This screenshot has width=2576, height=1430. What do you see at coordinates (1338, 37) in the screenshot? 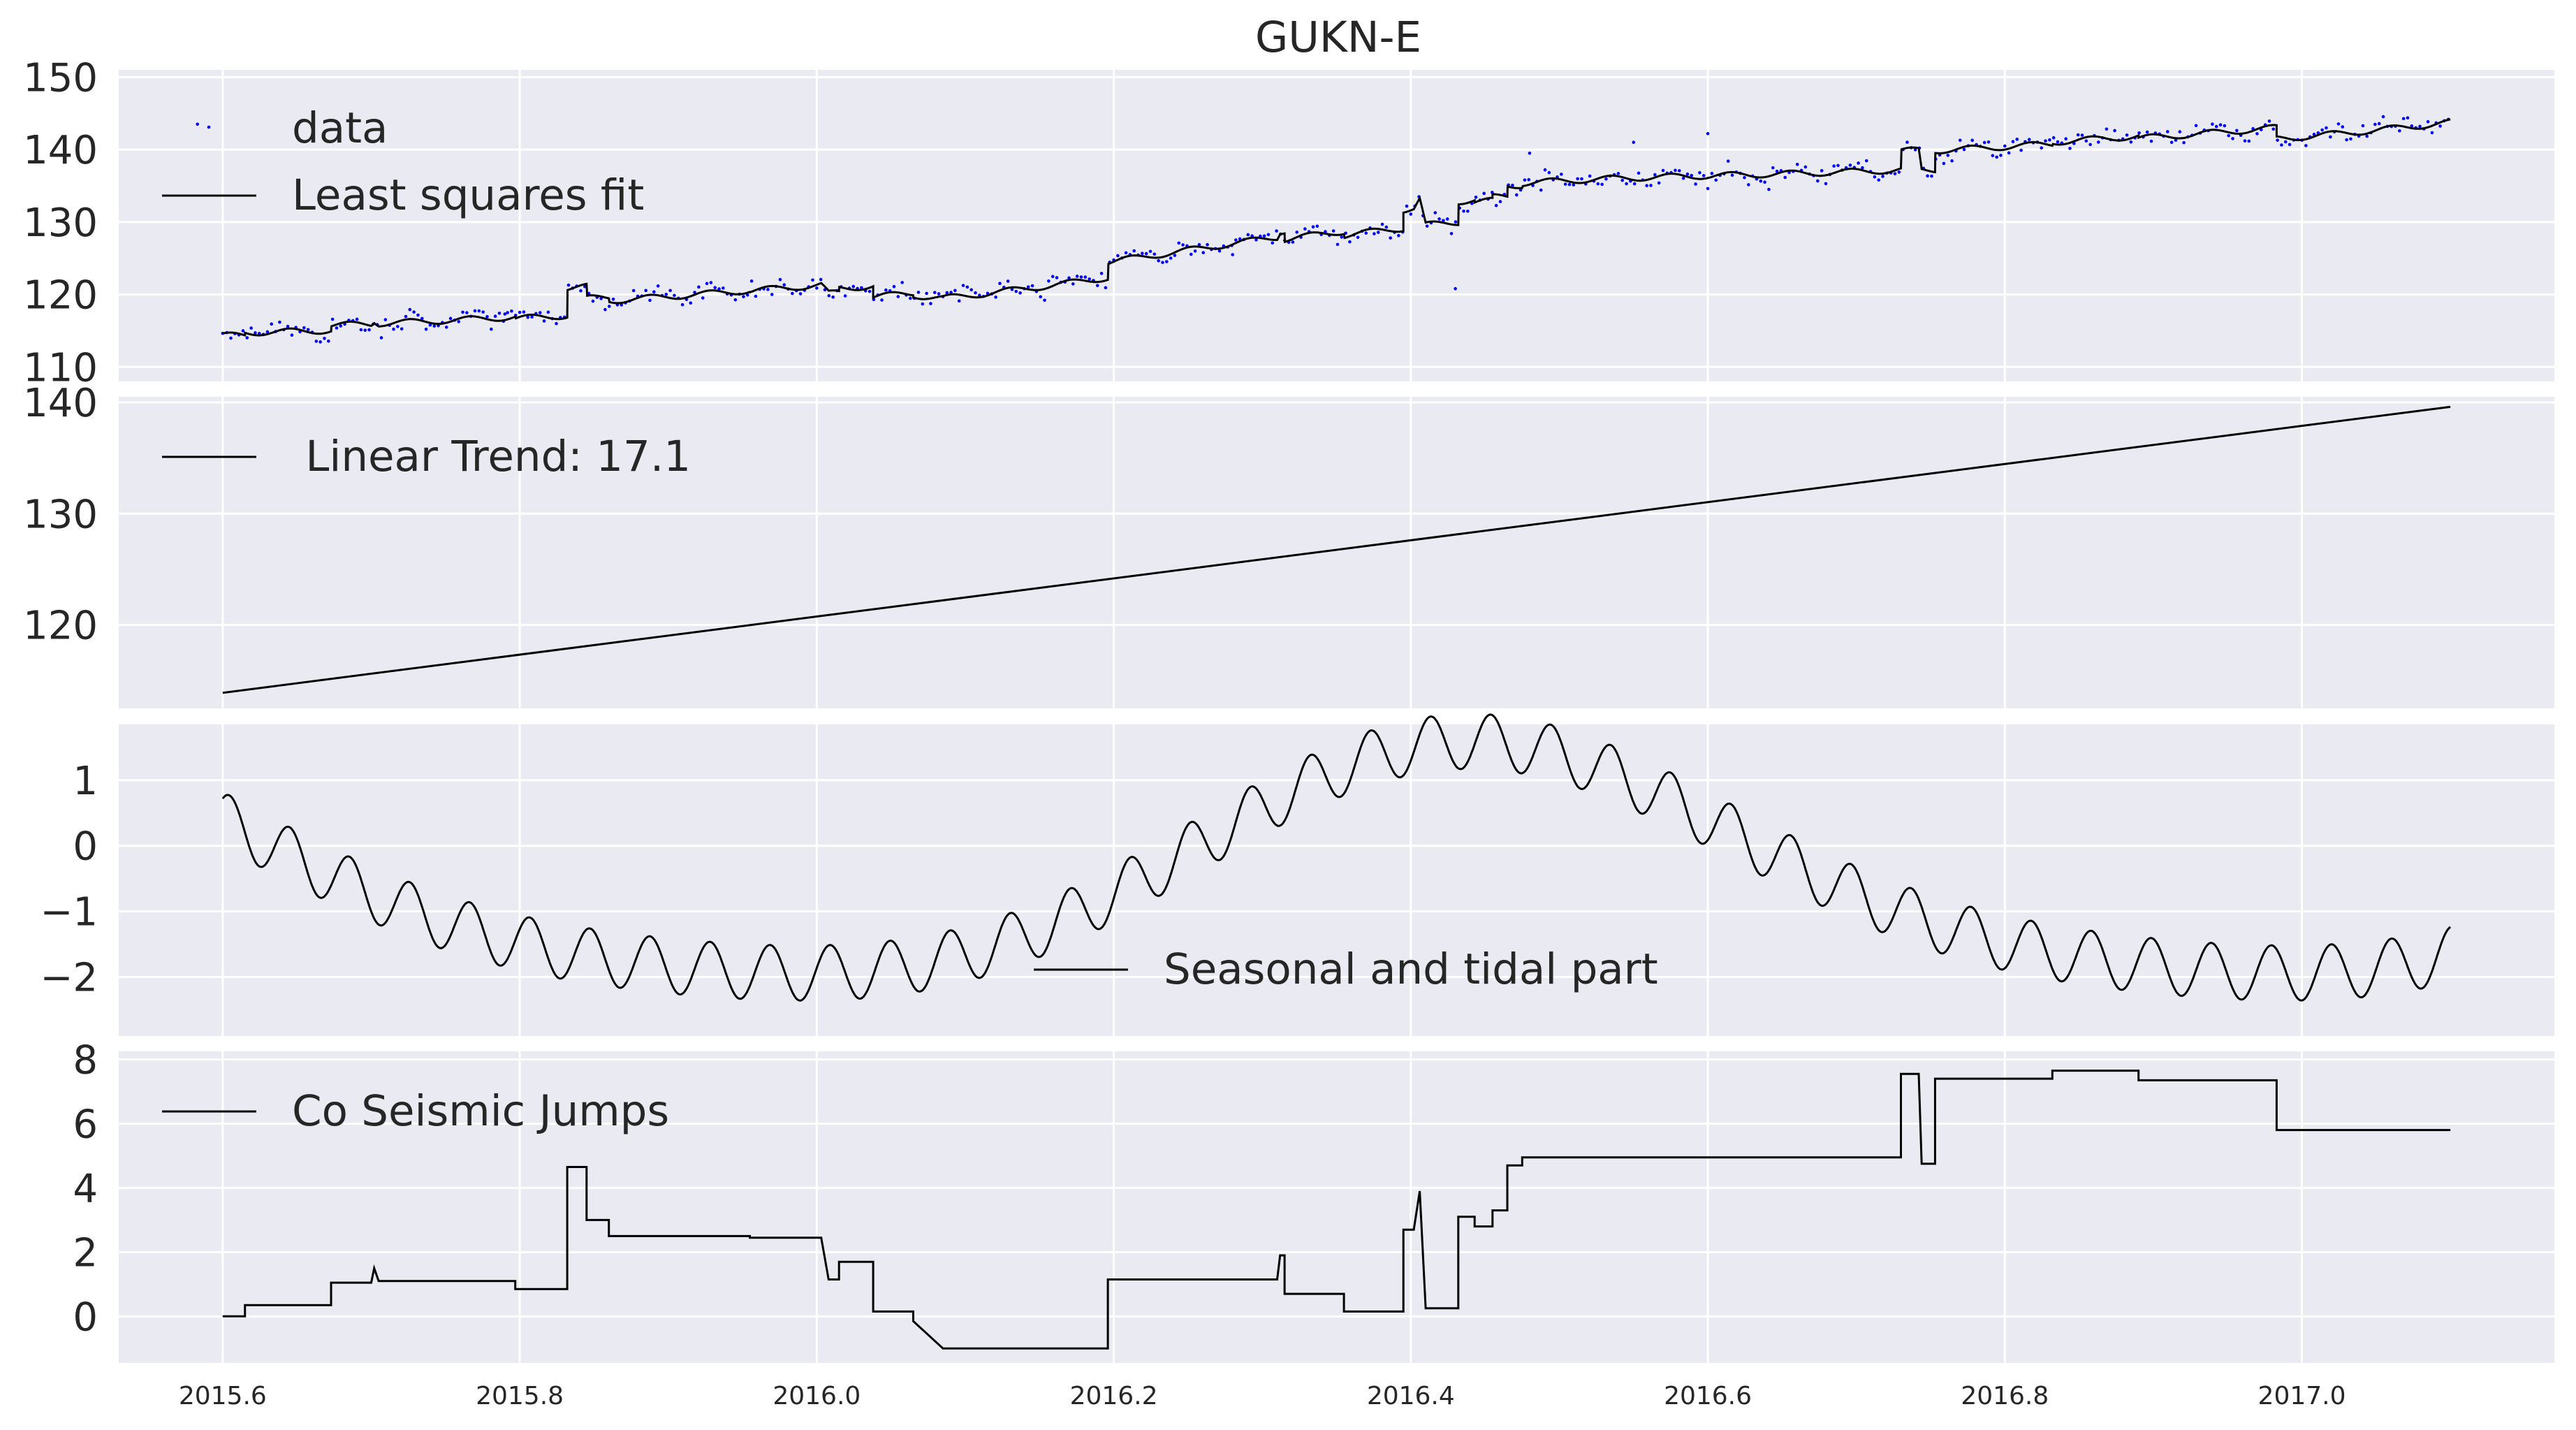
I see `figure-title: GUKN-E` at bounding box center [1338, 37].